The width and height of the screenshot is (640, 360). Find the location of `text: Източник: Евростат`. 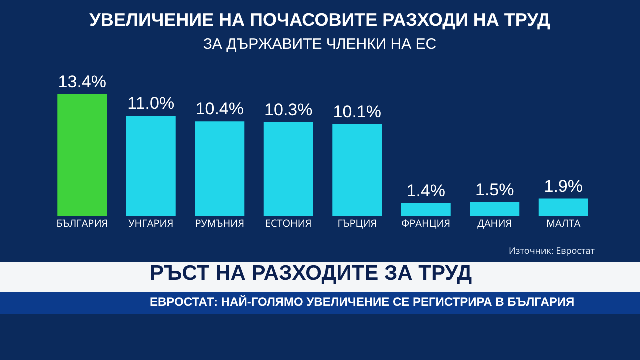

text: Източник: Евростат is located at coordinates (552, 250).